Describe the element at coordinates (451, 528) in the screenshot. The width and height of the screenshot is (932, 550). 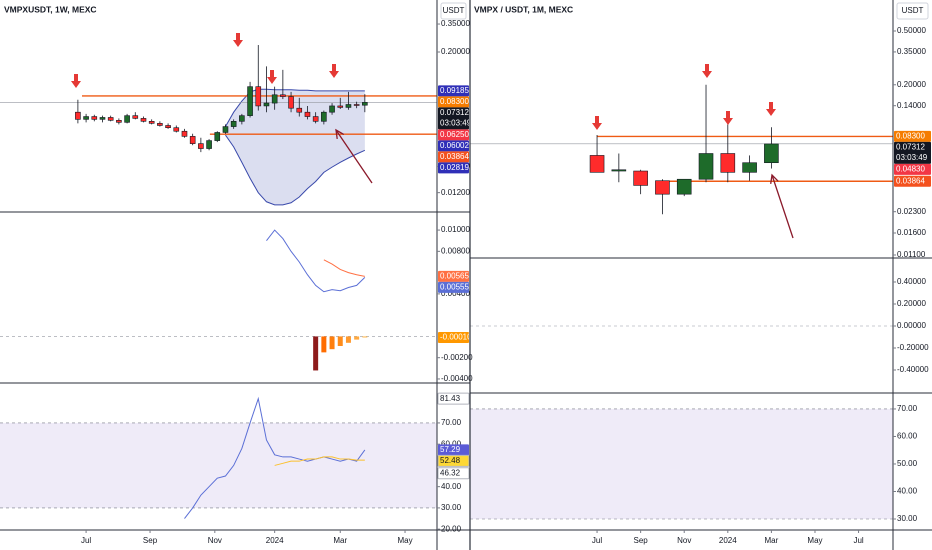
I see `y-tick-label: 20.00` at that location.